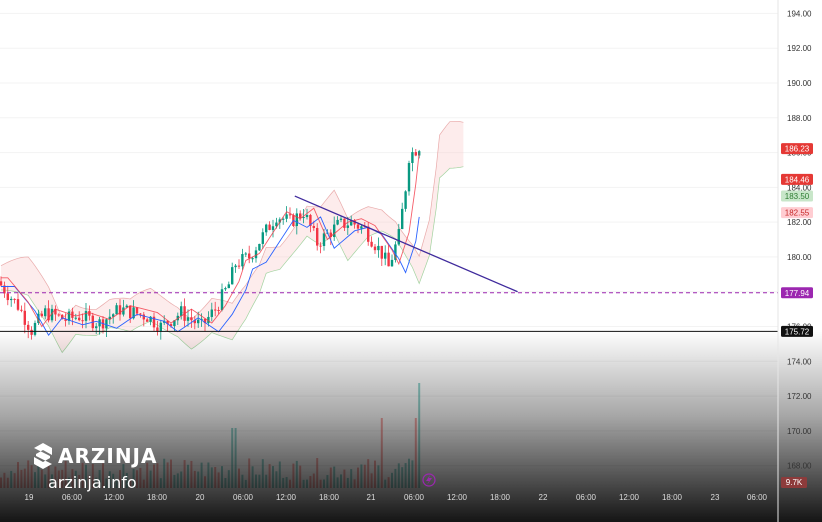  I want to click on time-tick-label: 22, so click(543, 497).